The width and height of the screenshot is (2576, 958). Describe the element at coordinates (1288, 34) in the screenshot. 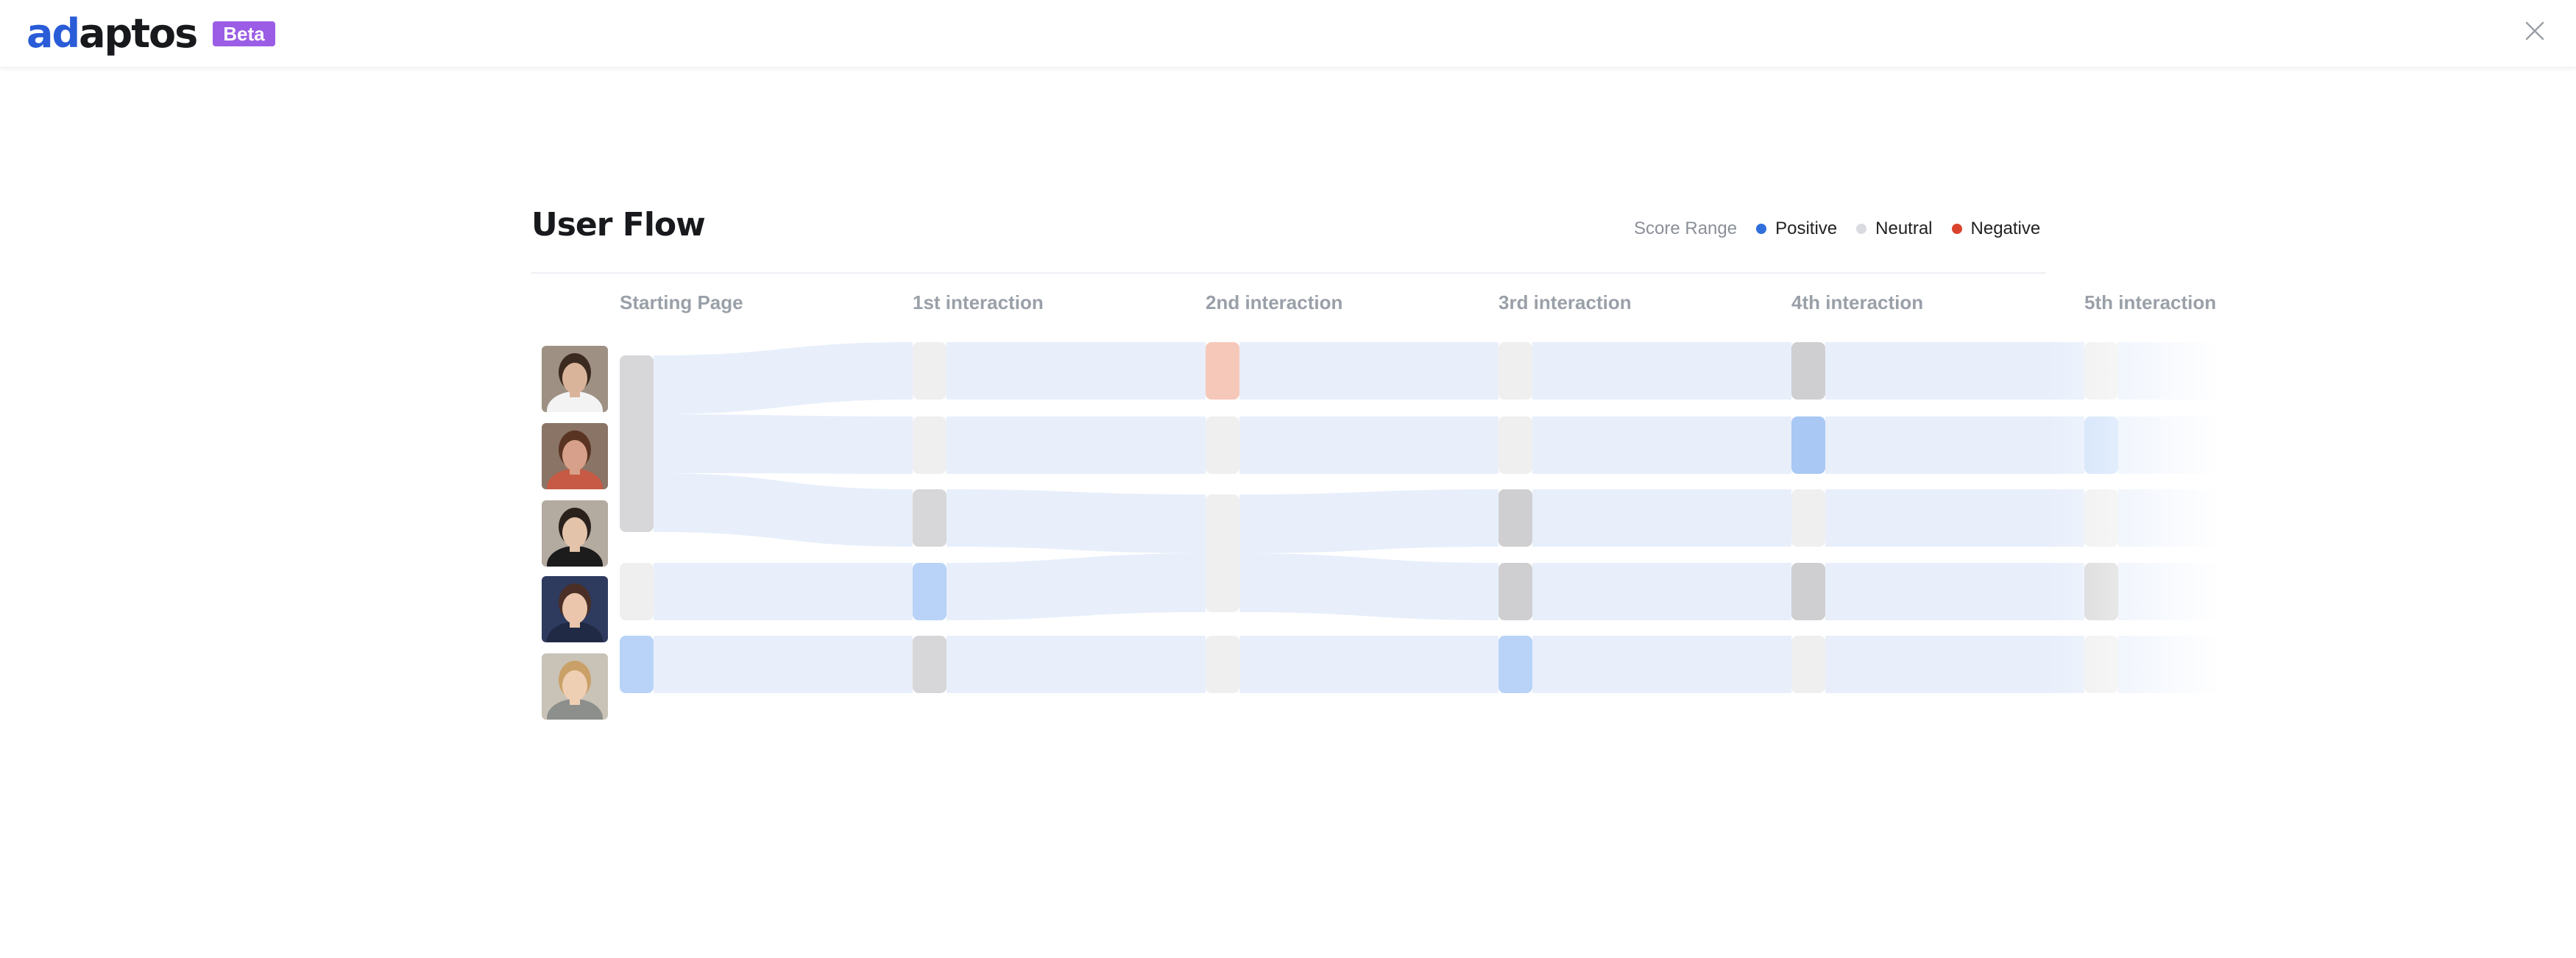

I see `top-bar: adaptos Beta` at that location.